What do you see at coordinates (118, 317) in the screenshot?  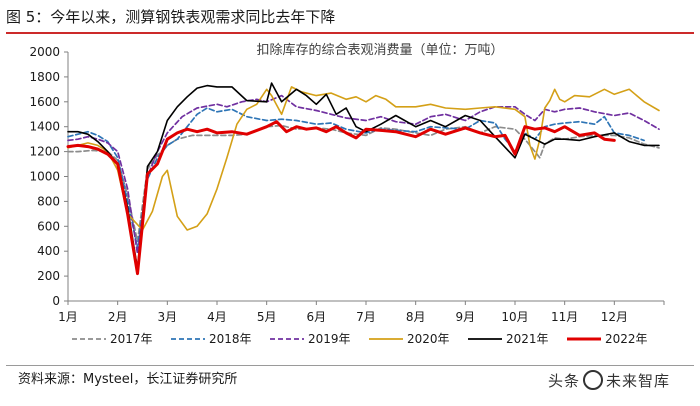 I see `x-tick-label: 2月` at bounding box center [118, 317].